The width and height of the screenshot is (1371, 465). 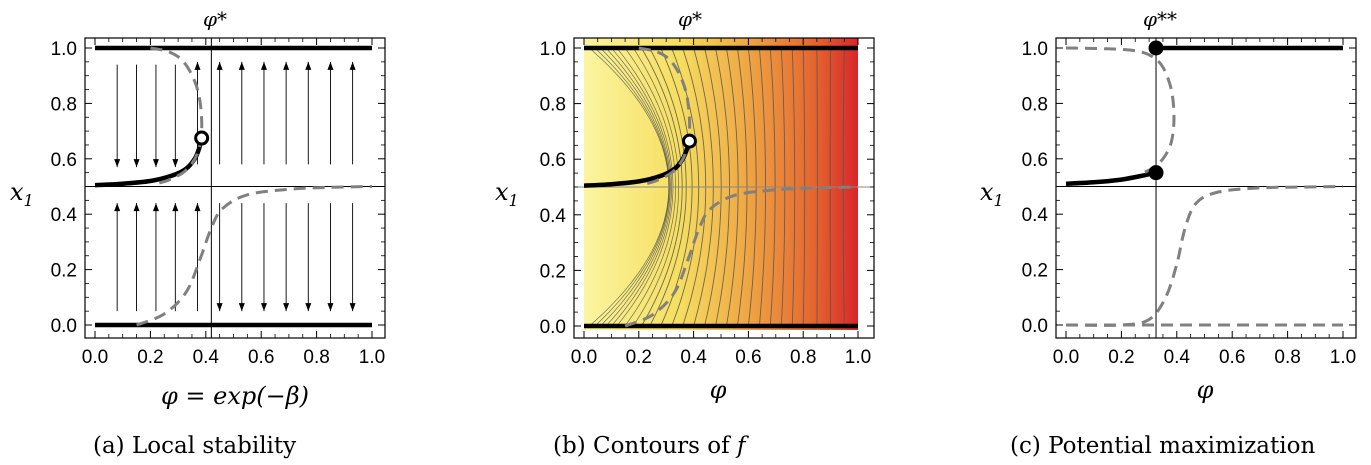 What do you see at coordinates (651, 446) in the screenshot?
I see `caption-b: (b) Contours of f` at bounding box center [651, 446].